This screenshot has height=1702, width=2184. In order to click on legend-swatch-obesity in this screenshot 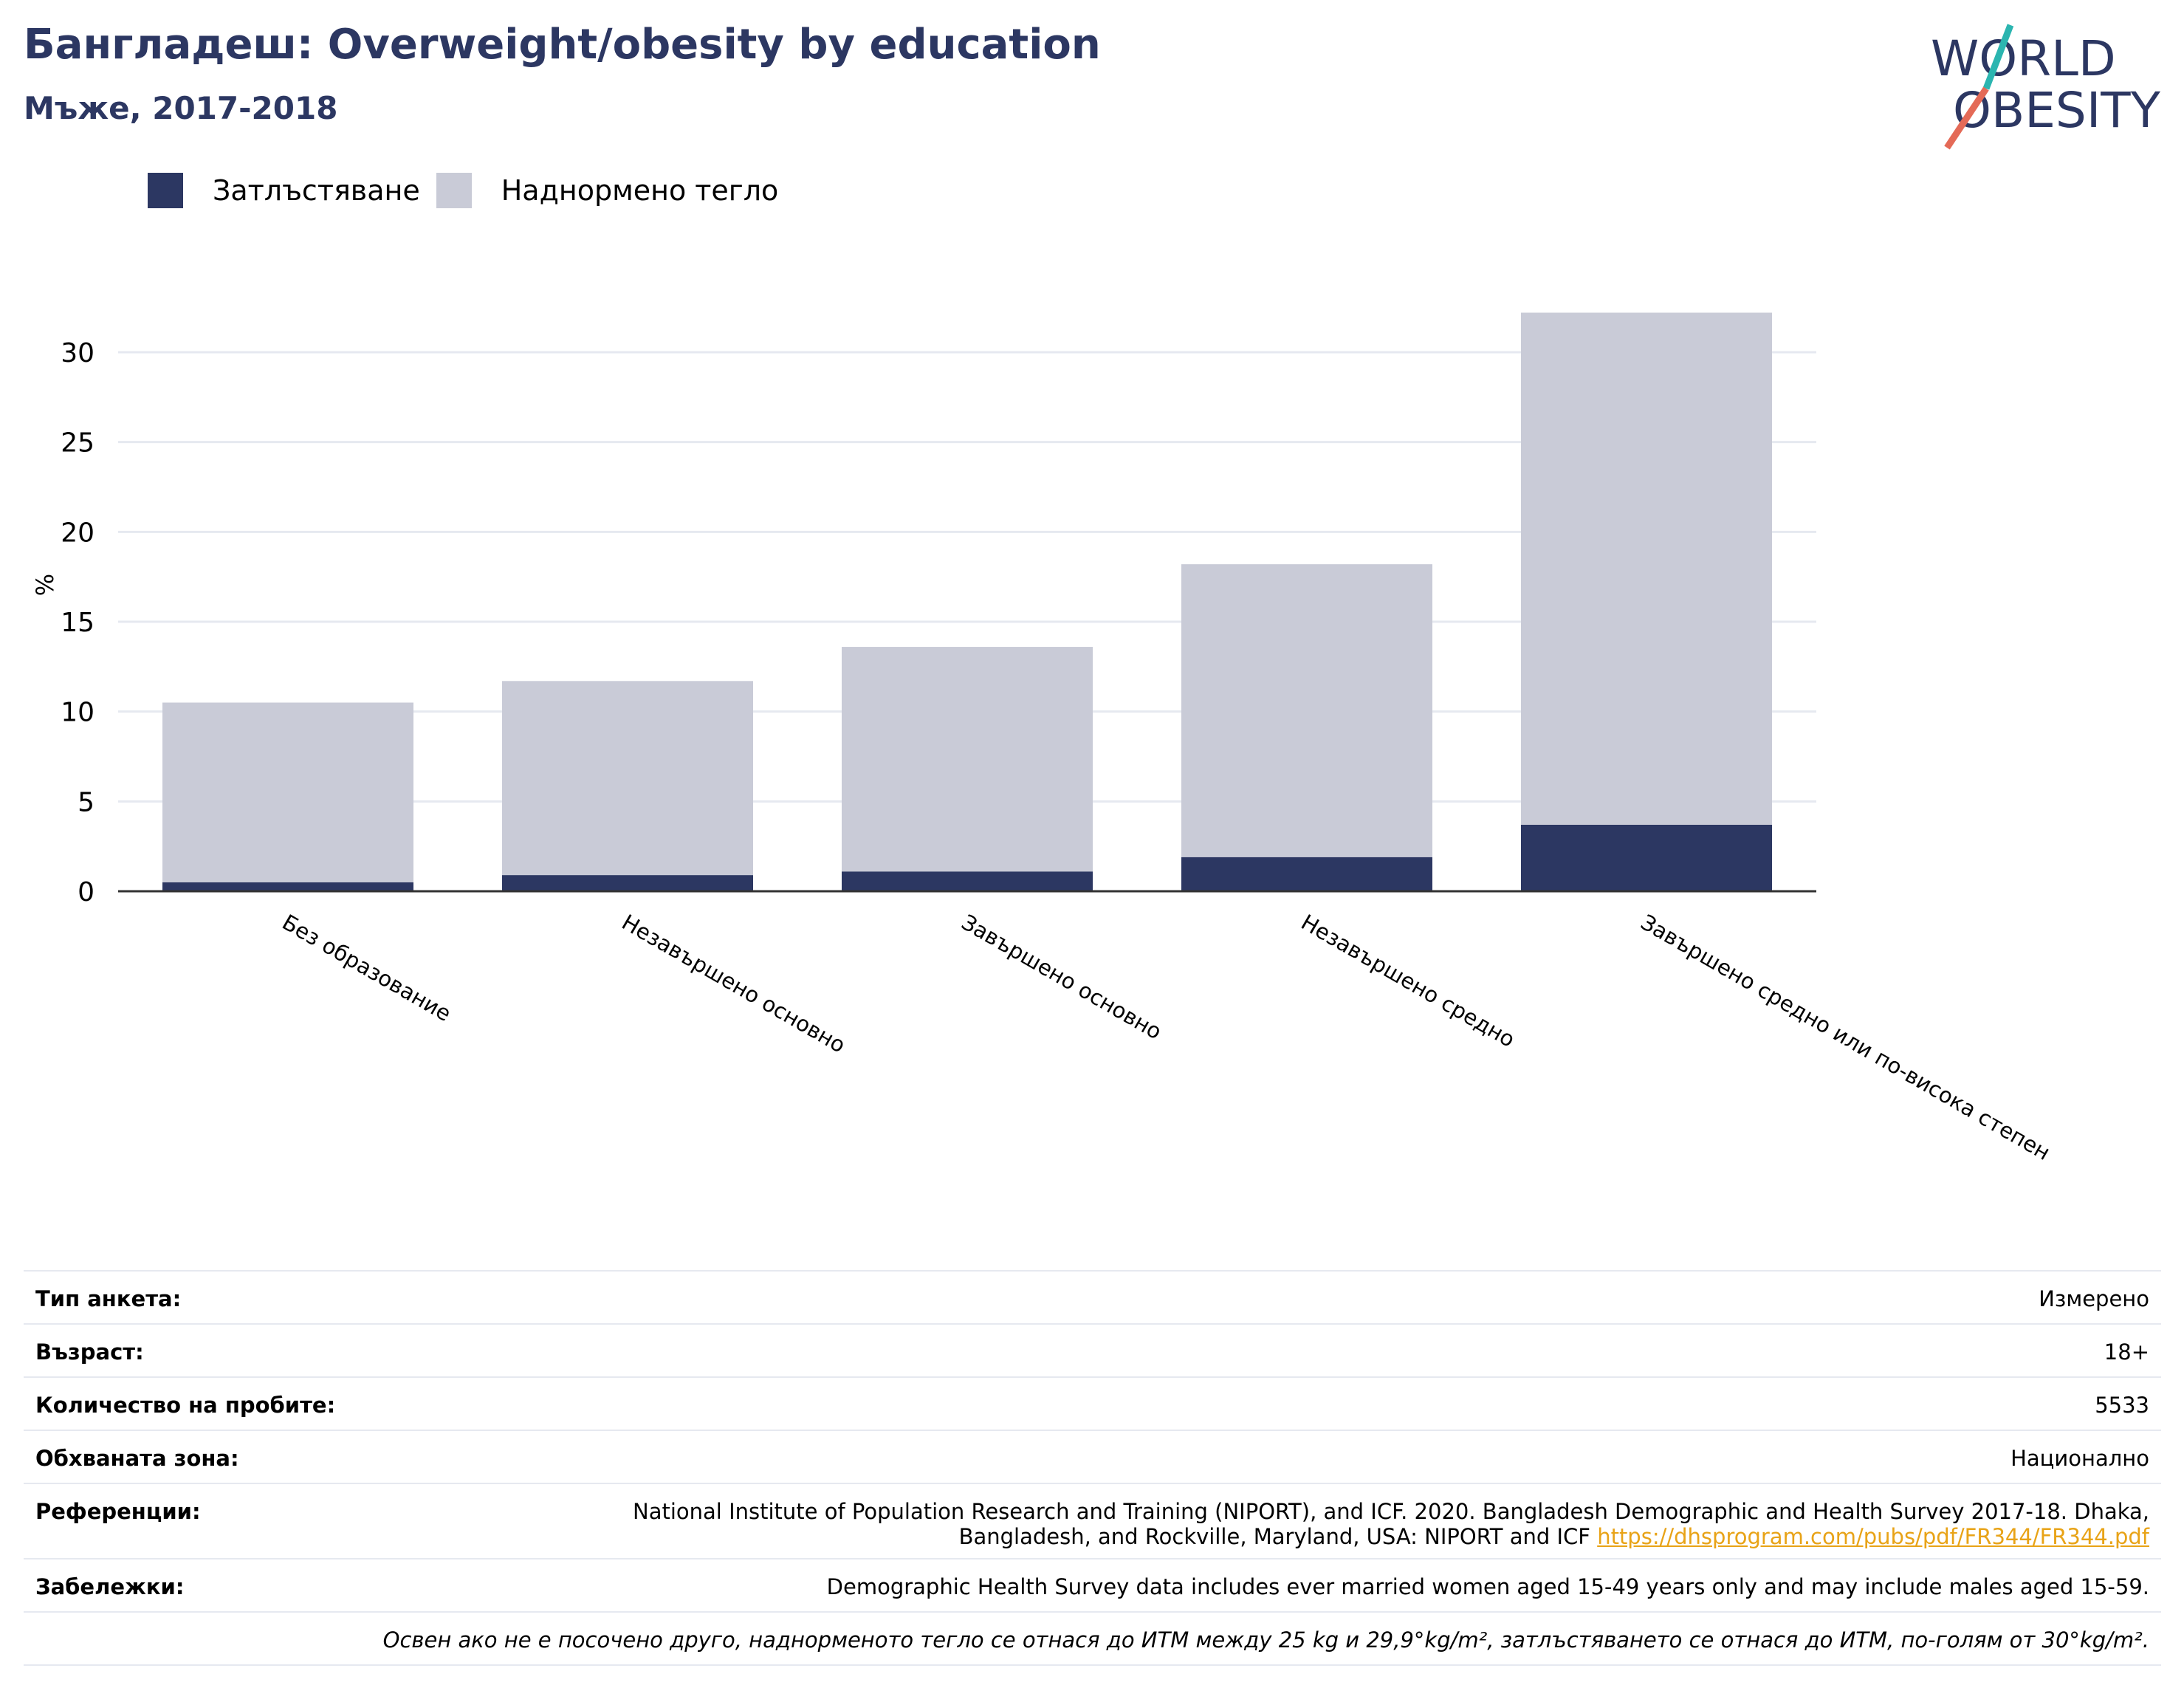, I will do `click(165, 190)`.